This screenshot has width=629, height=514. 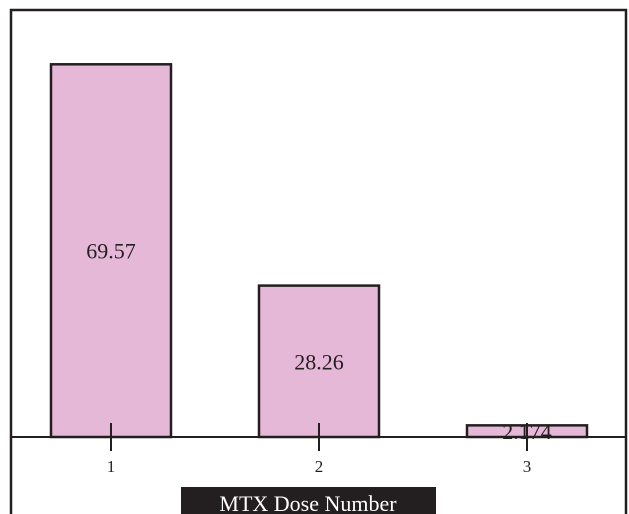 I want to click on x-axis-label-box, so click(x=308, y=500).